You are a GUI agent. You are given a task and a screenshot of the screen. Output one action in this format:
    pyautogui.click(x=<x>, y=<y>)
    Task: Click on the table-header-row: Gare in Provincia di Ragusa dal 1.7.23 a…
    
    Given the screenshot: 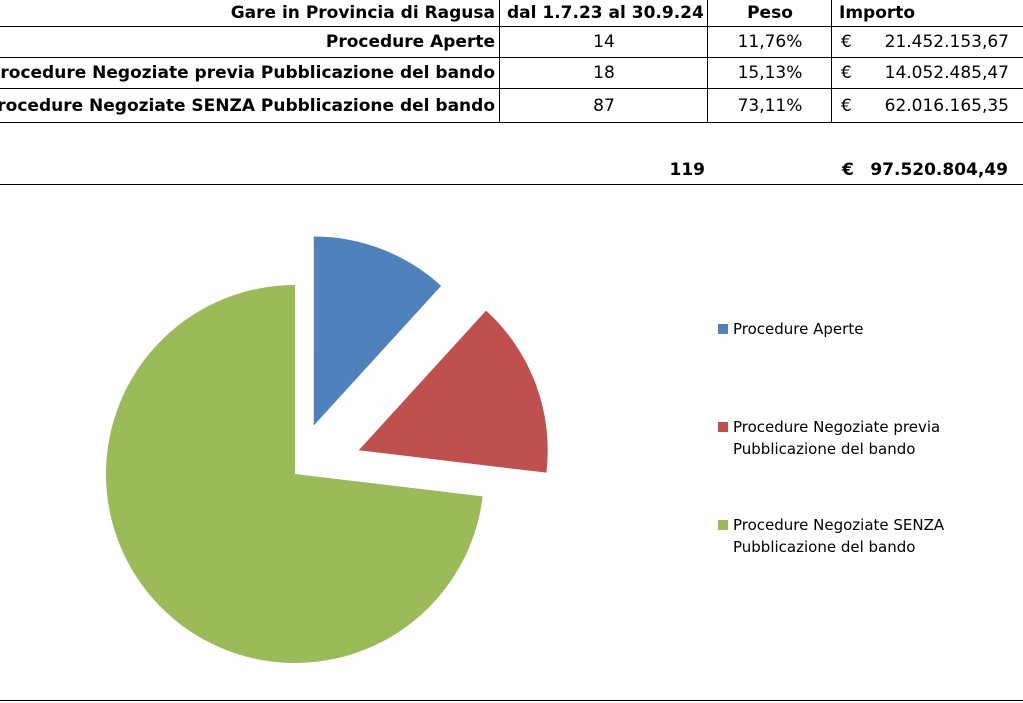 What is the action you would take?
    pyautogui.click(x=511, y=13)
    